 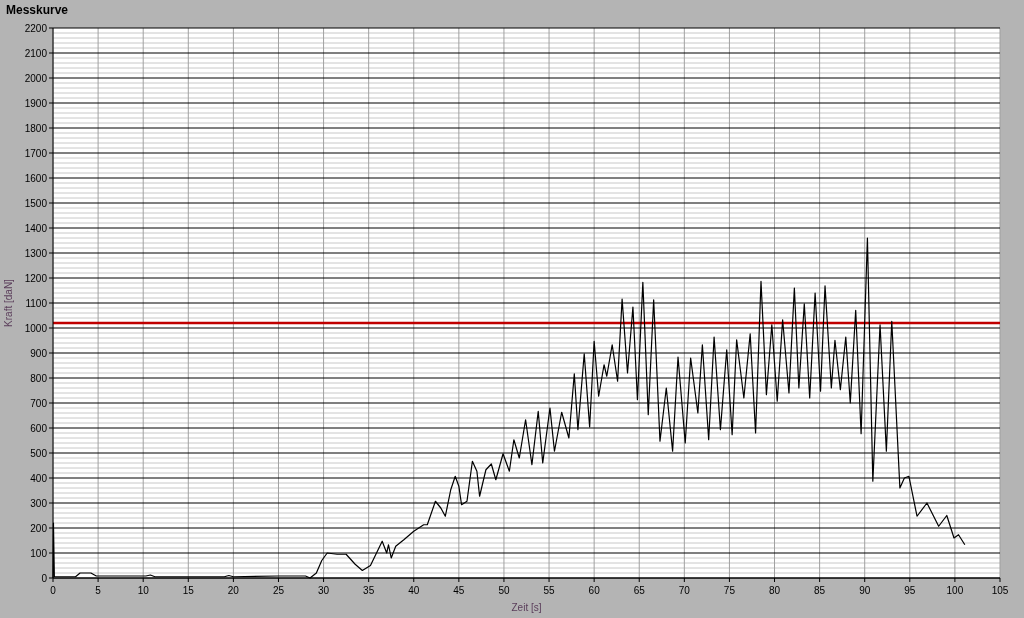 What do you see at coordinates (955, 590) in the screenshot?
I see `x-tick-label: 100` at bounding box center [955, 590].